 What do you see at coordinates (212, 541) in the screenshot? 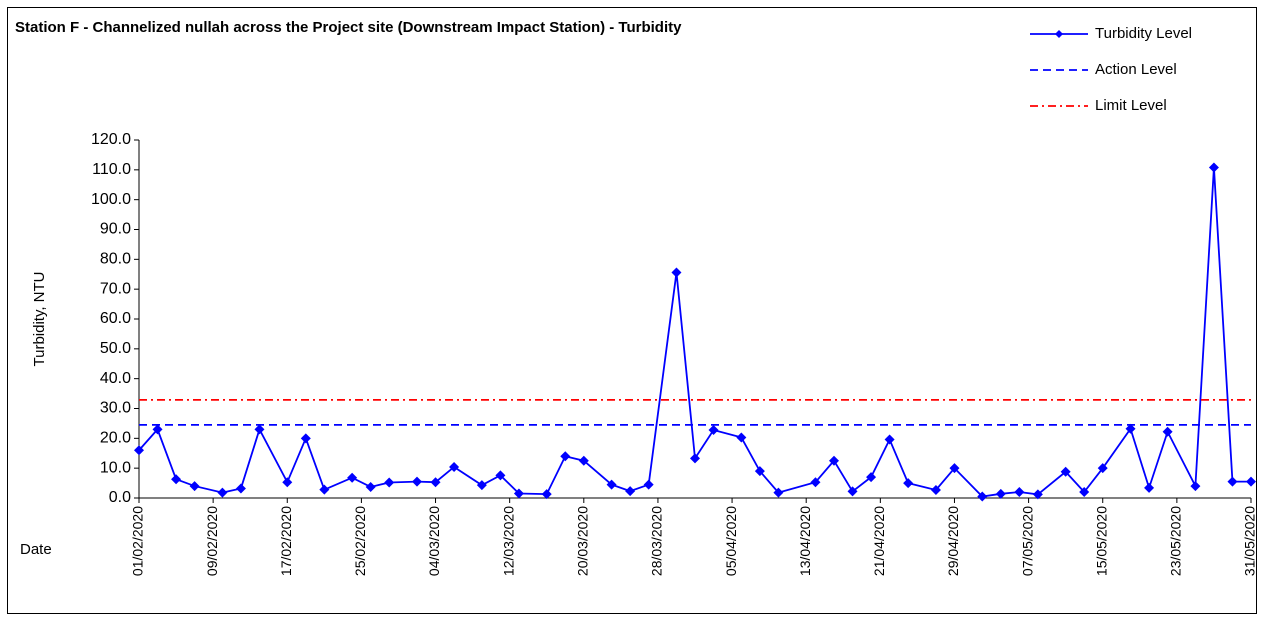
I see `x-tick-label: 09/02/2020` at bounding box center [212, 541].